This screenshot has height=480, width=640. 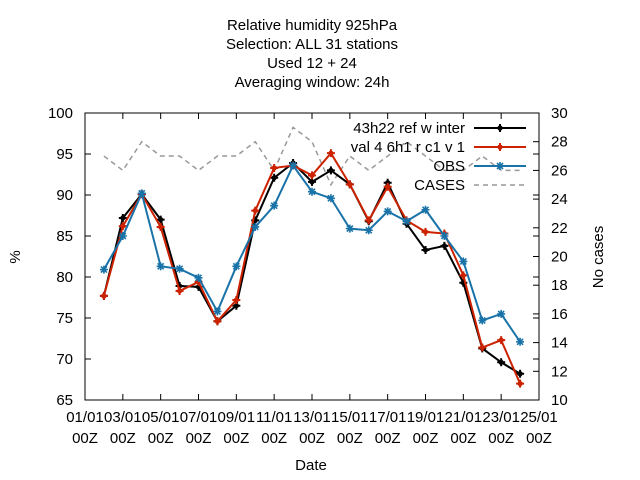 What do you see at coordinates (559, 314) in the screenshot?
I see `y2-tick-label: 16` at bounding box center [559, 314].